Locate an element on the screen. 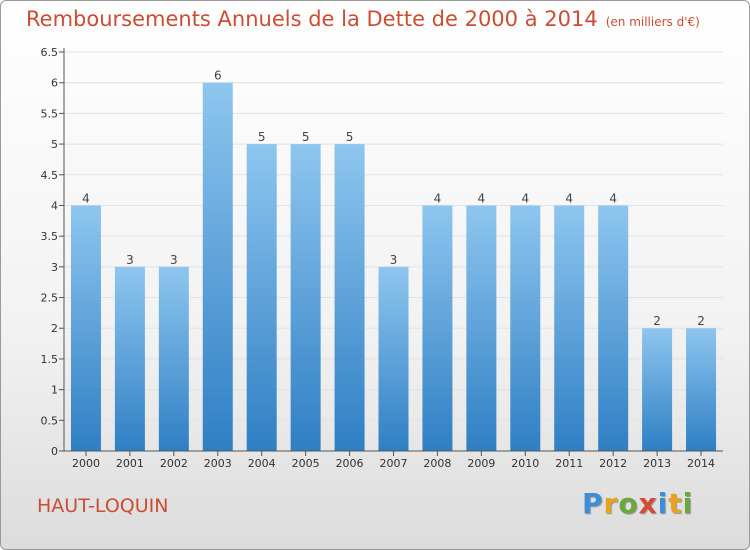 The height and width of the screenshot is (550, 750). y-tick-label: 5.5 is located at coordinates (50, 113).